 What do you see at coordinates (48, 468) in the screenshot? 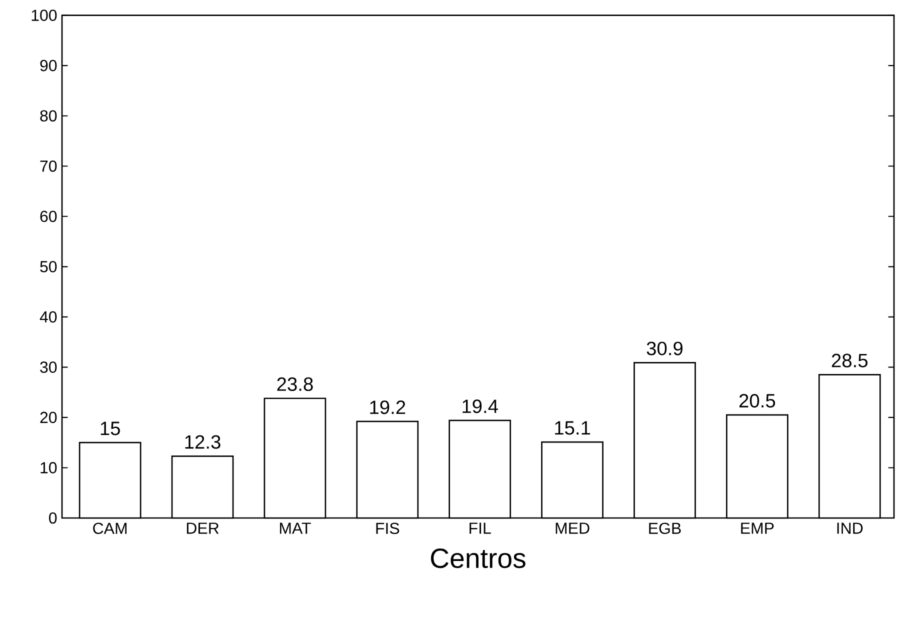
I see `y-tick-label: 10` at bounding box center [48, 468].